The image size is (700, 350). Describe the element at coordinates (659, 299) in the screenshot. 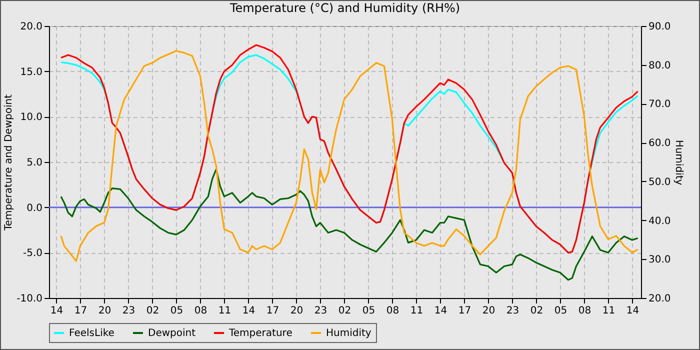

I see `y2-tick-label: 20.0` at that location.